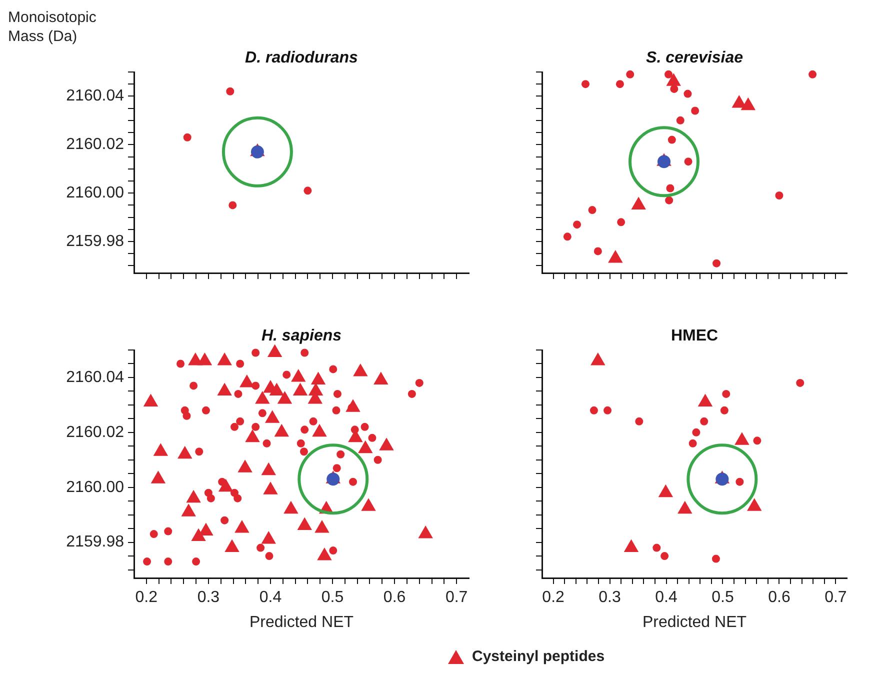 This screenshot has width=877, height=696. Describe the element at coordinates (301, 57) in the screenshot. I see `chart-title: D. radiodurans` at that location.